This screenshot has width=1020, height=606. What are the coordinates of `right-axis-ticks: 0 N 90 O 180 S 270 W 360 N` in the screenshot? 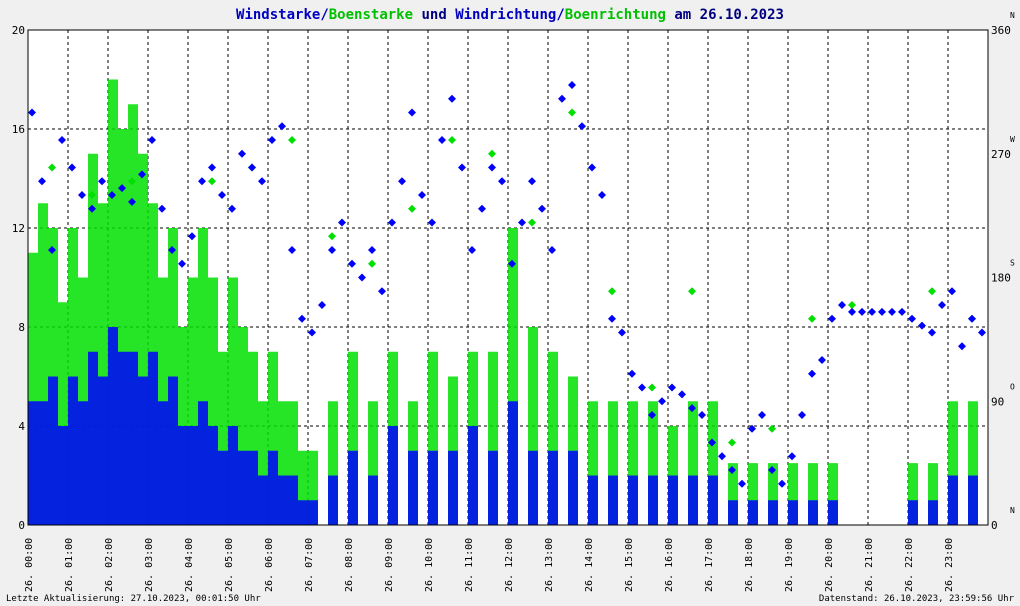 It's located at (1003, 271).